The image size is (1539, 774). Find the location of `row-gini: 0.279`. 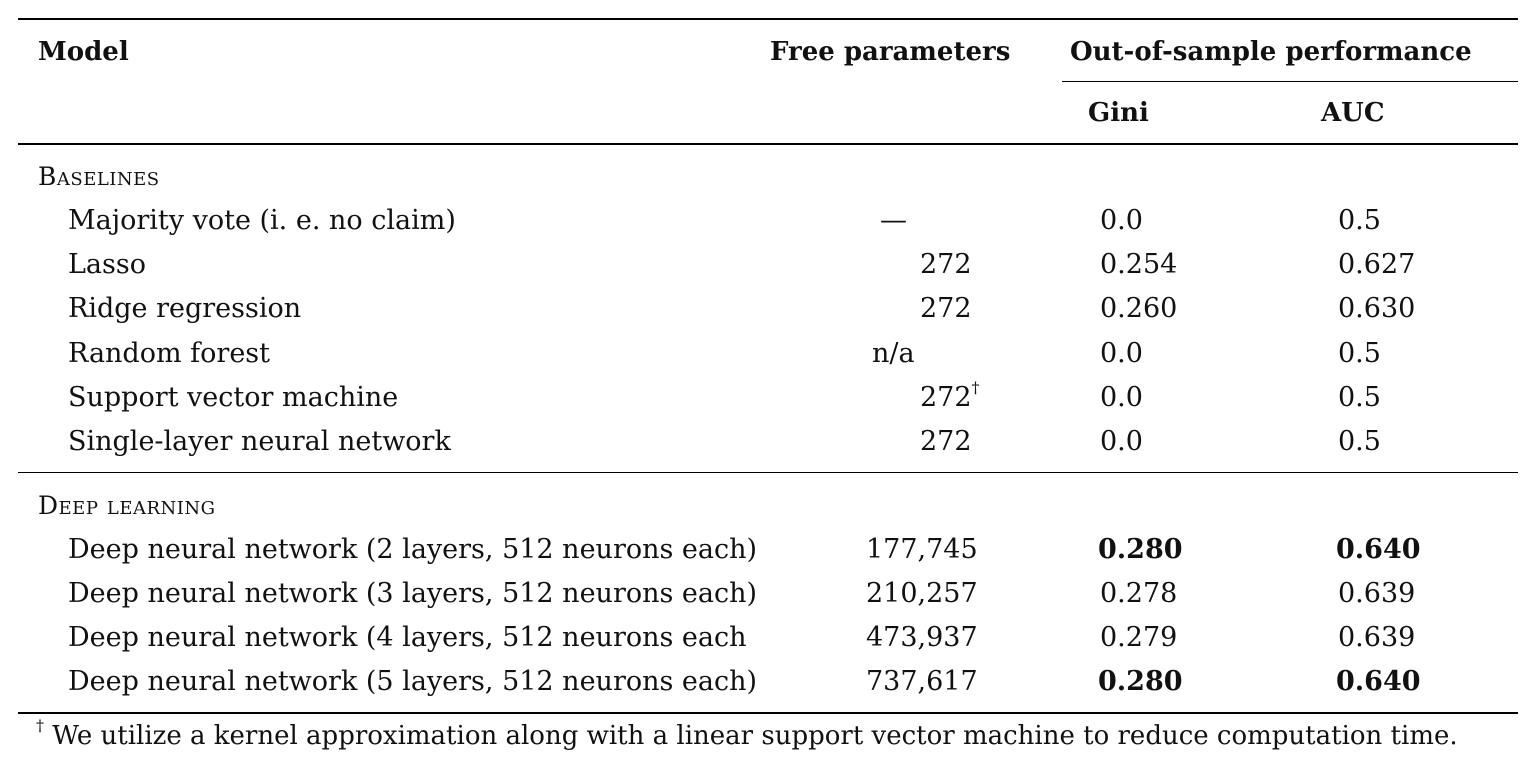

row-gini: 0.279 is located at coordinates (1139, 637).